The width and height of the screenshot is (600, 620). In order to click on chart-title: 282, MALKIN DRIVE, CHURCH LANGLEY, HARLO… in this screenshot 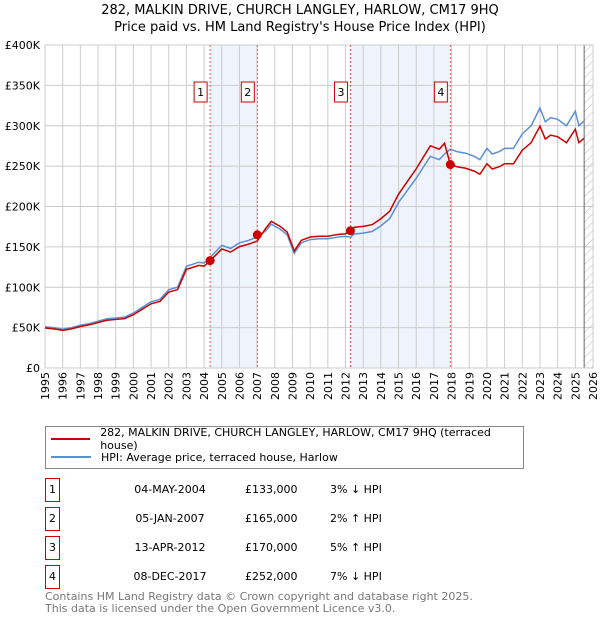, I will do `click(300, 10)`.